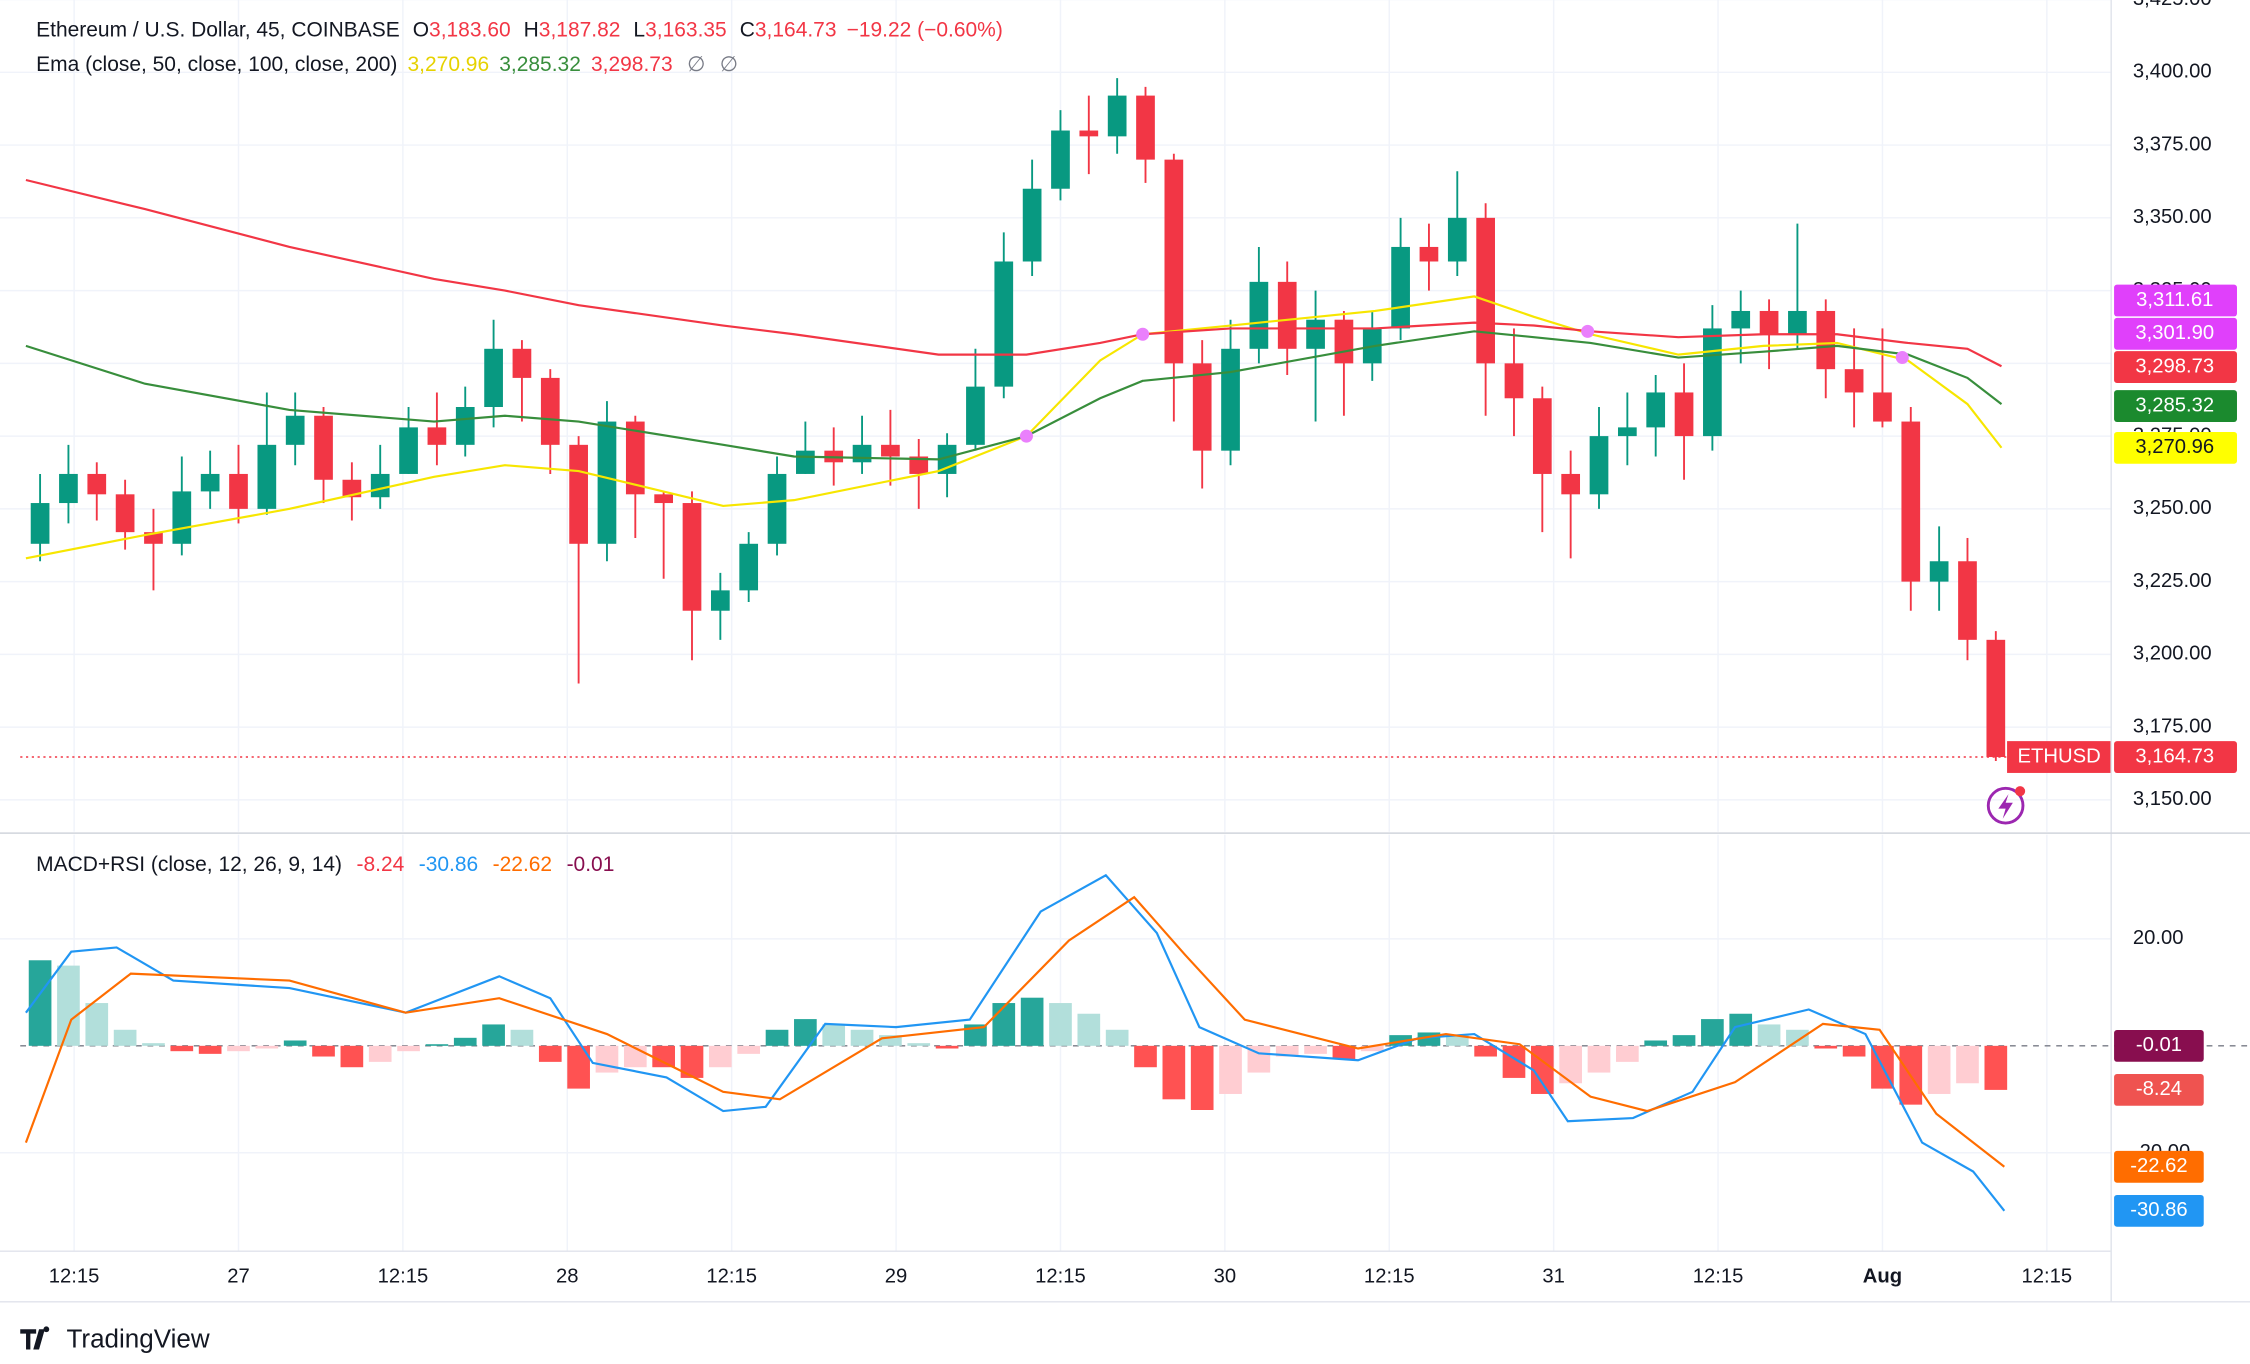 The image size is (2250, 1364). I want to click on ema-line, so click(1014, 395).